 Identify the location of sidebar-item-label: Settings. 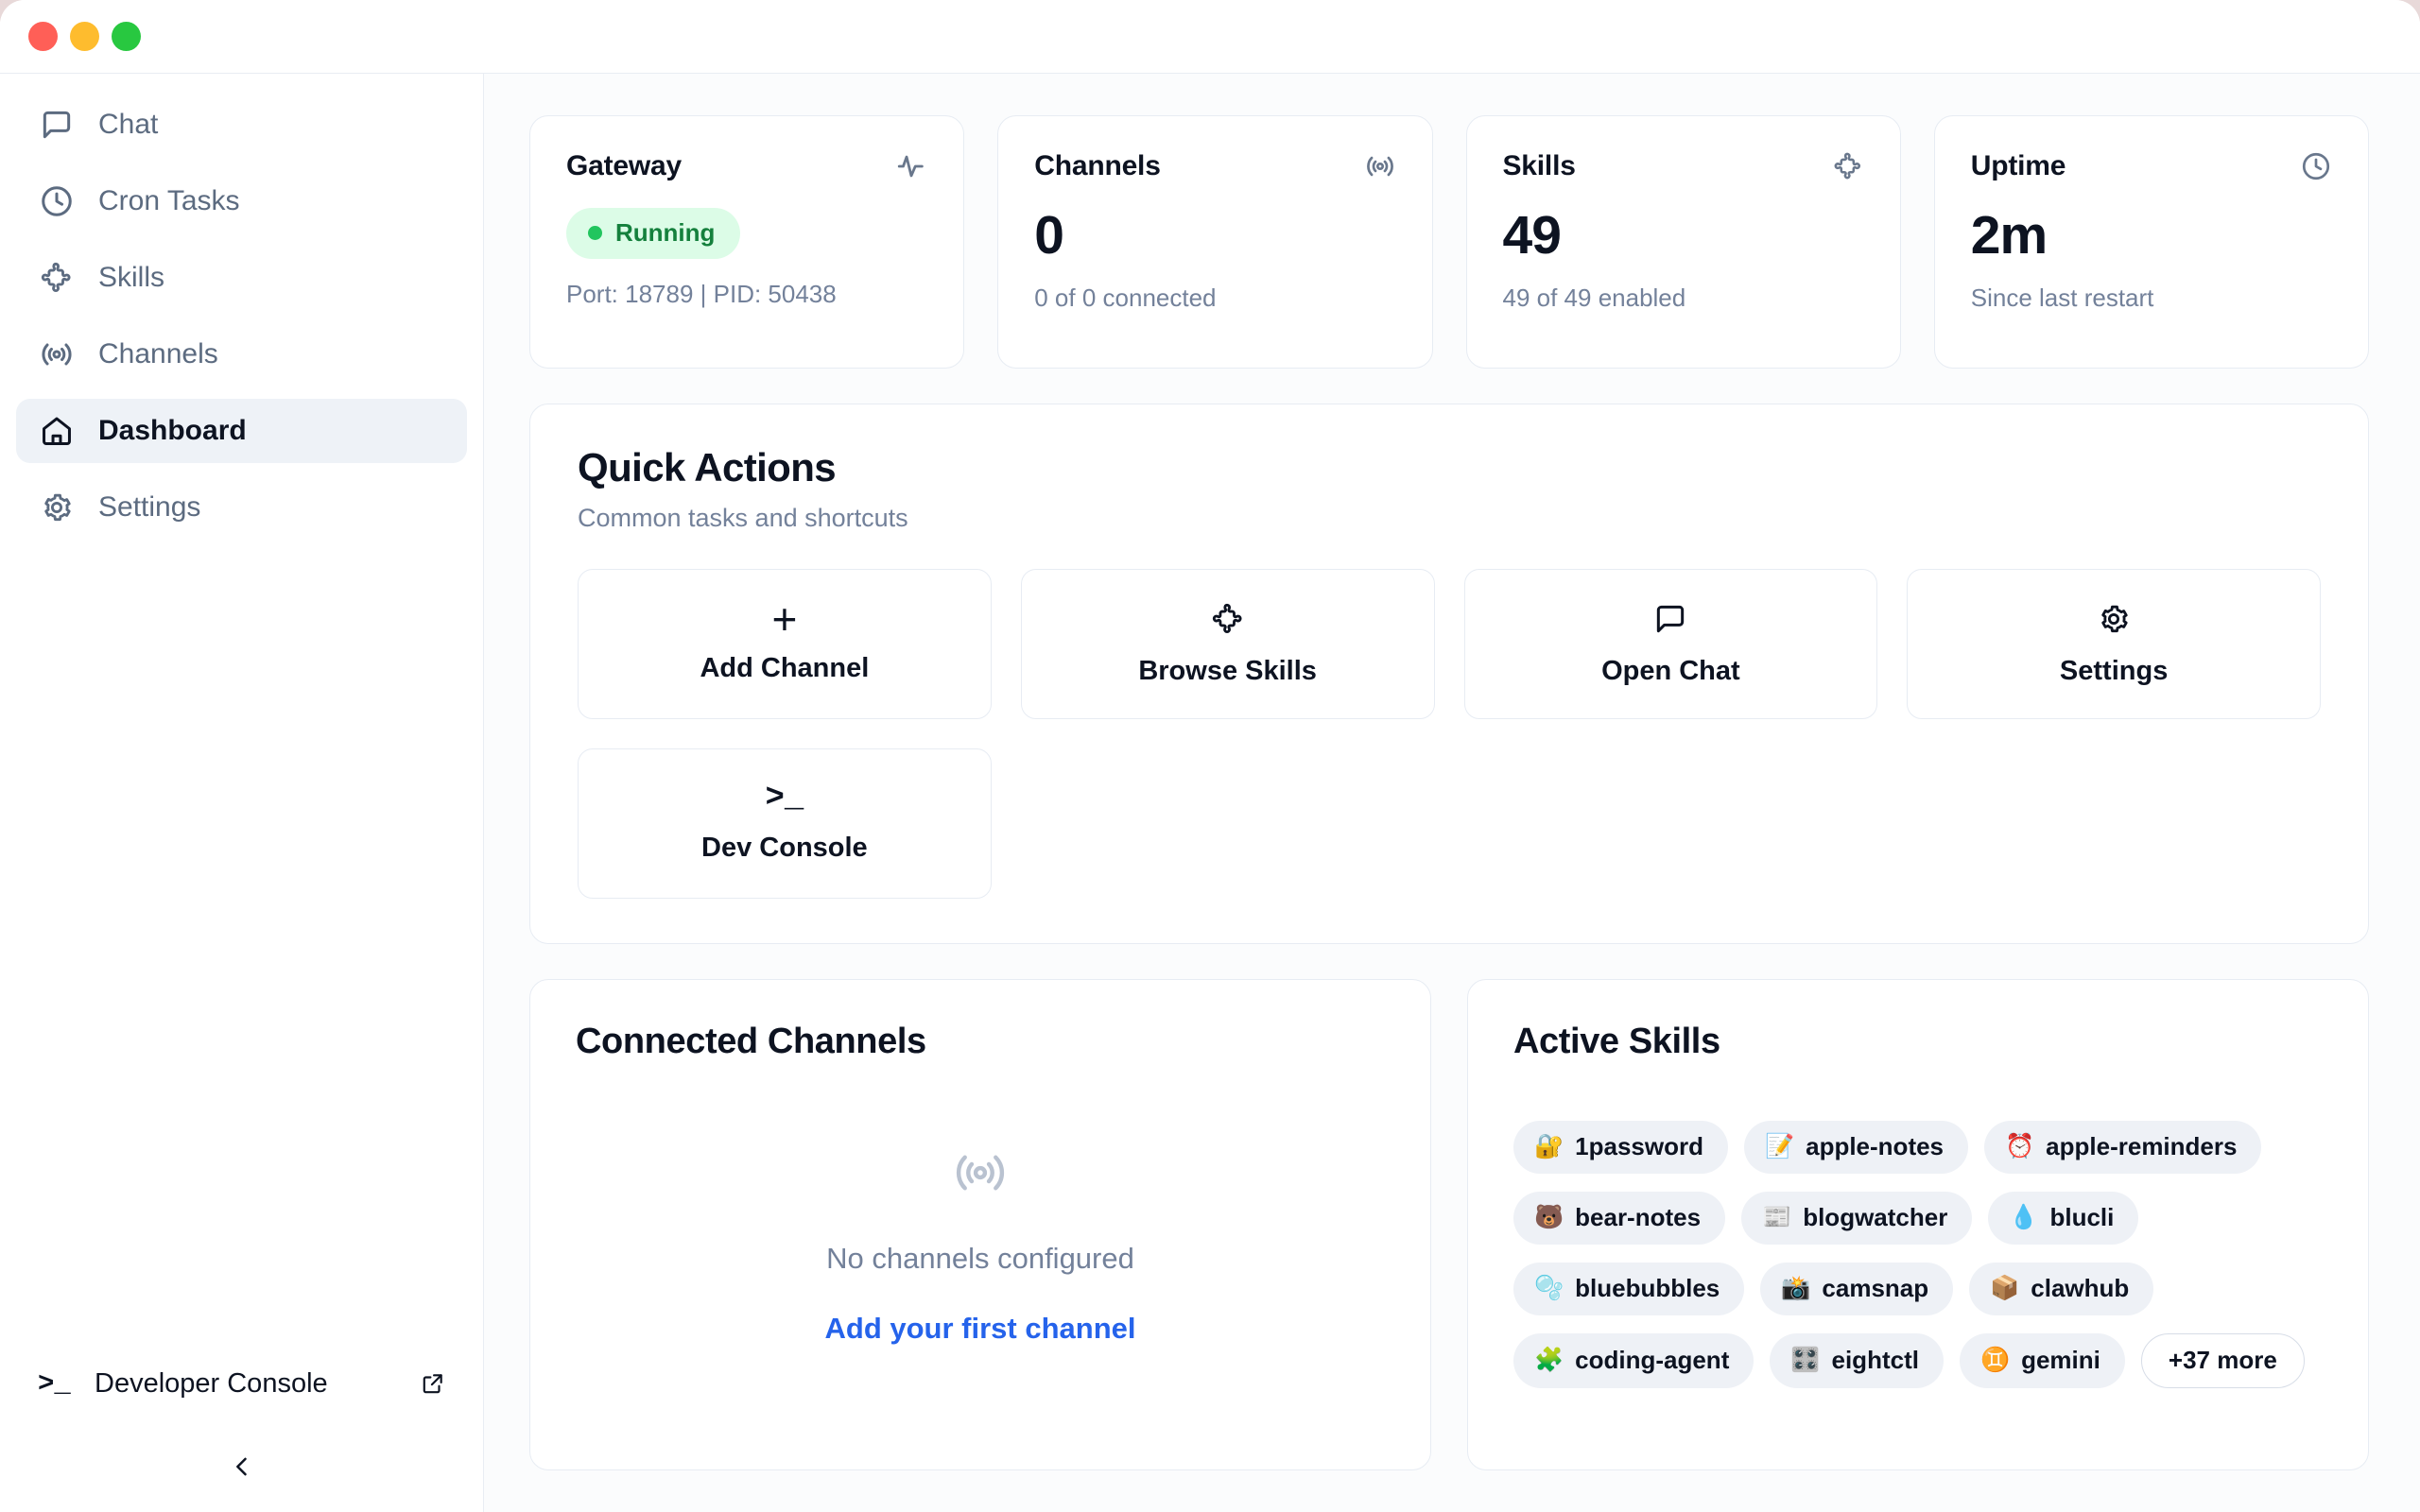
(149, 507).